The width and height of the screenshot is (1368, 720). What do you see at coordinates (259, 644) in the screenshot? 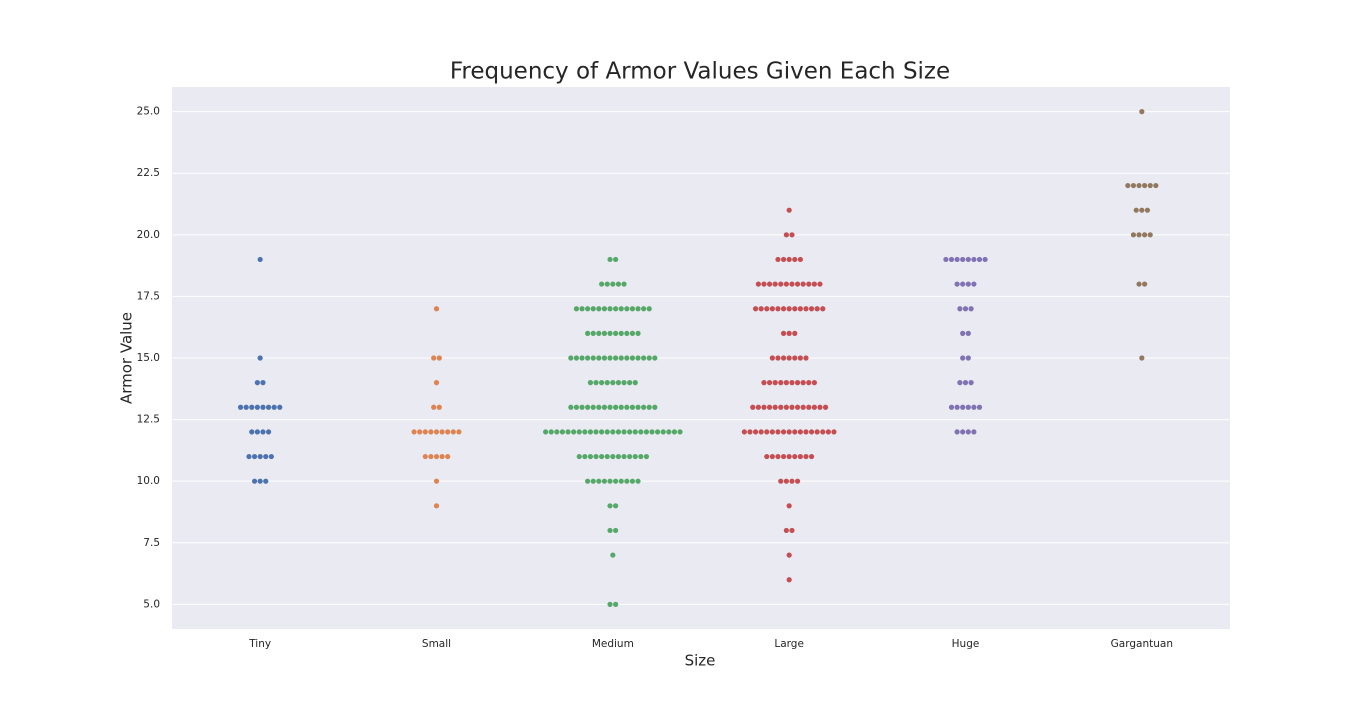
I see `x-tick-label: Tiny` at bounding box center [259, 644].